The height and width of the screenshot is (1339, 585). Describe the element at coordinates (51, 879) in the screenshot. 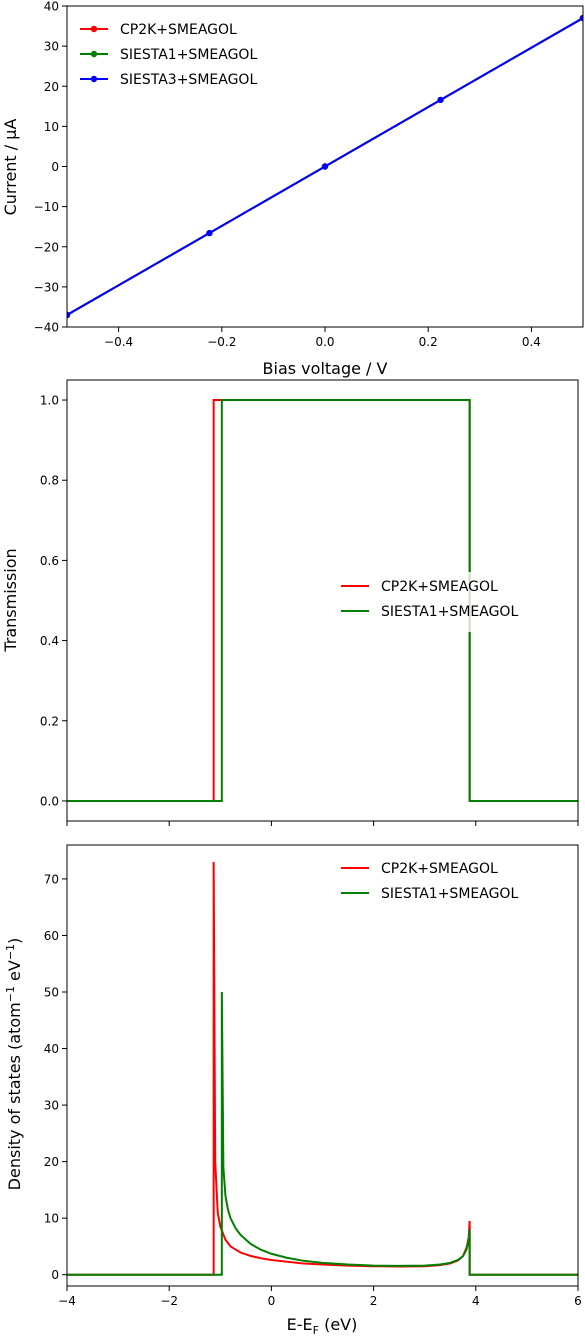

I see `y-tick-label: 70` at that location.